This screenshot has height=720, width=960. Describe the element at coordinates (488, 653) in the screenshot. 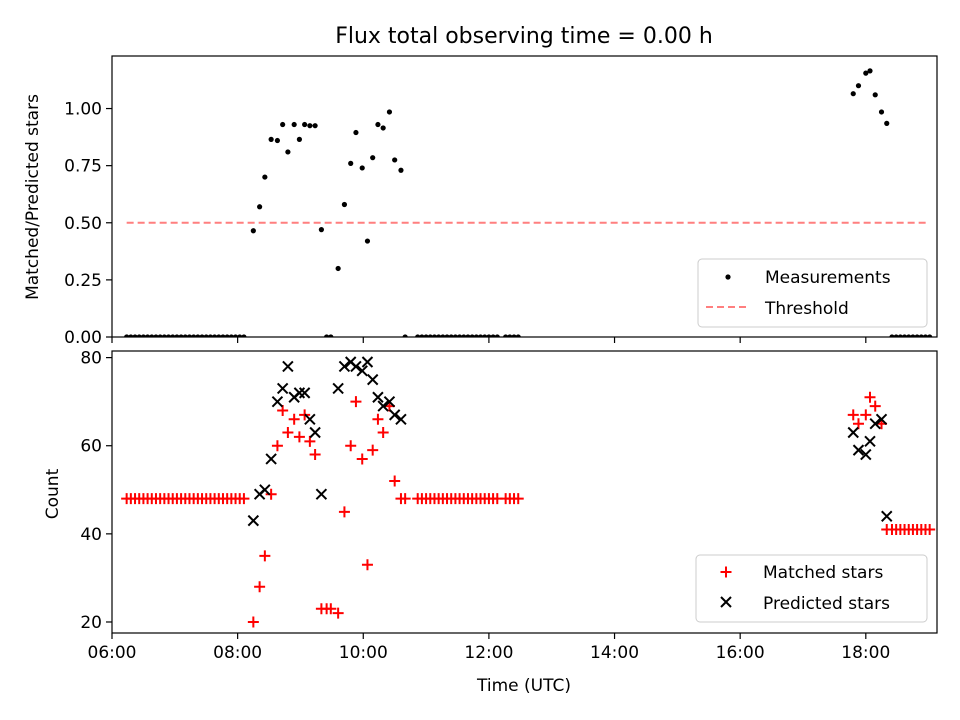

I see `bottom-x-tick-label: 12:00` at that location.